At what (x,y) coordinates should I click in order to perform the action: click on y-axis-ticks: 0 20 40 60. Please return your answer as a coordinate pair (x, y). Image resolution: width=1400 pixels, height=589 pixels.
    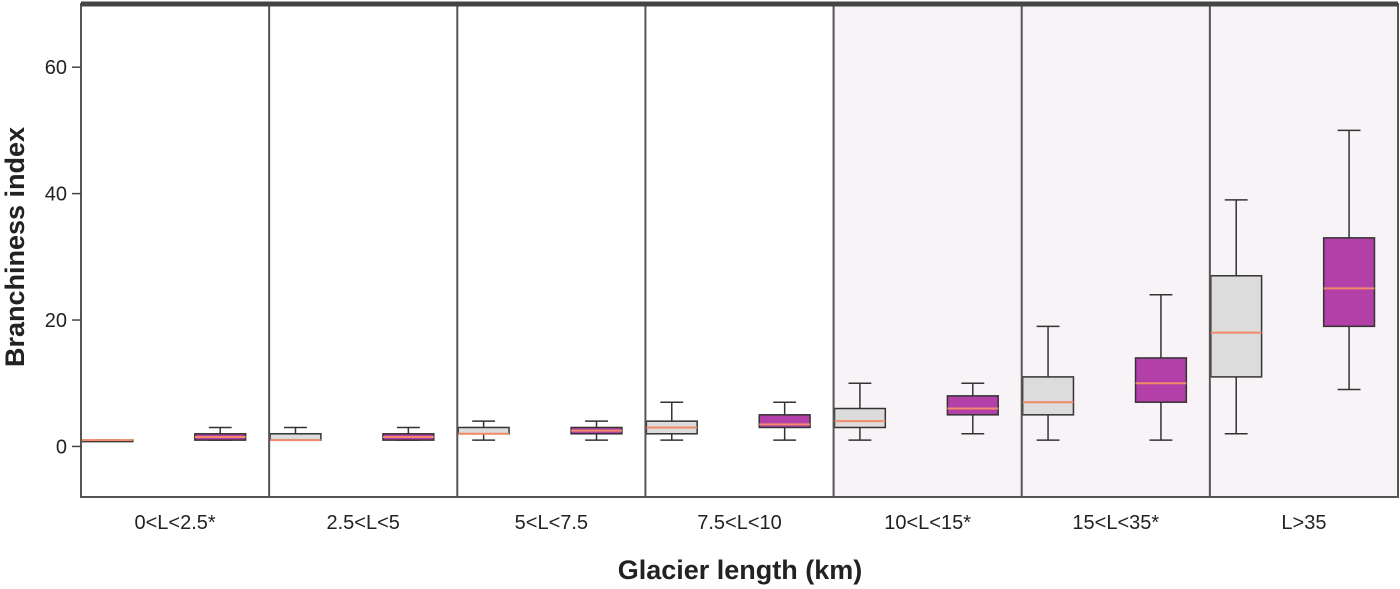
    Looking at the image, I should click on (63, 257).